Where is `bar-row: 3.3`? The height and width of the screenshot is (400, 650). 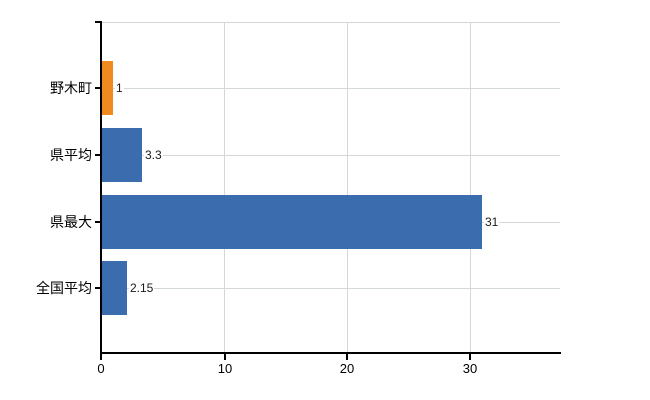
bar-row: 3.3 is located at coordinates (330, 155).